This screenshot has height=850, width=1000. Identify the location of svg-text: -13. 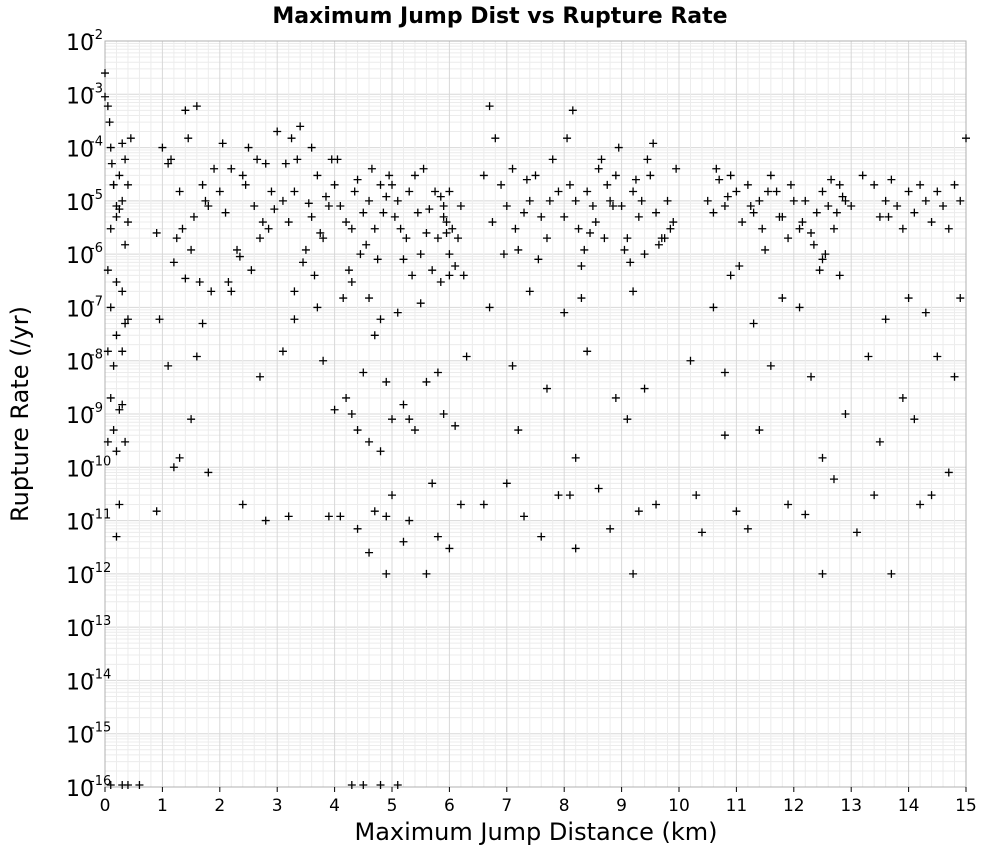
(100, 621).